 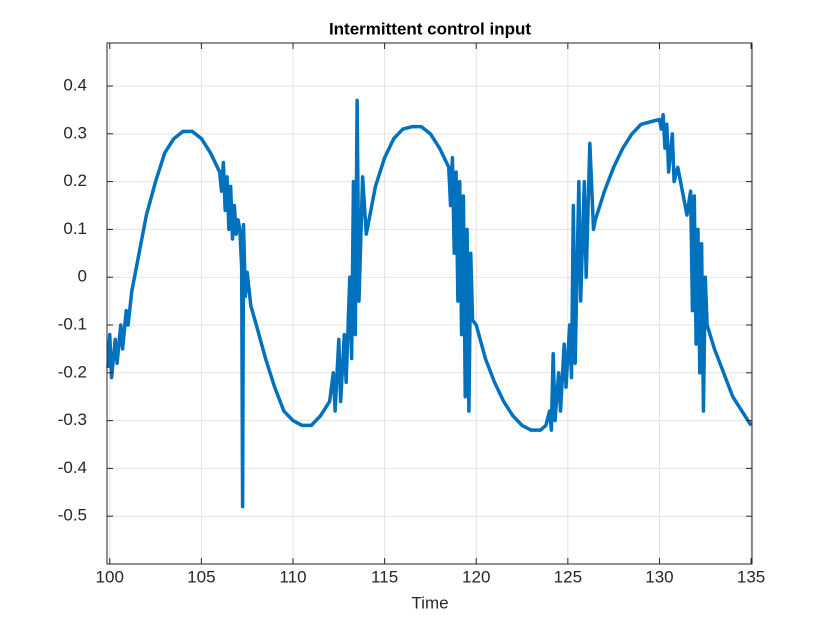 What do you see at coordinates (72, 371) in the screenshot?
I see `y-tick-label: -0.2` at bounding box center [72, 371].